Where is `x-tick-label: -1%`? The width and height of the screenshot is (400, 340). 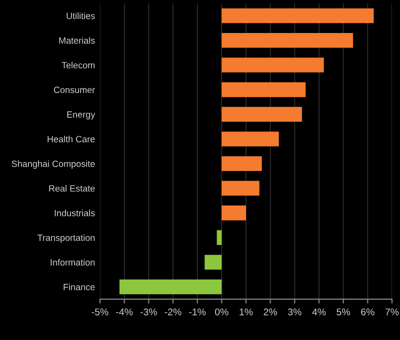 x-tick-label: -1% is located at coordinates (197, 312).